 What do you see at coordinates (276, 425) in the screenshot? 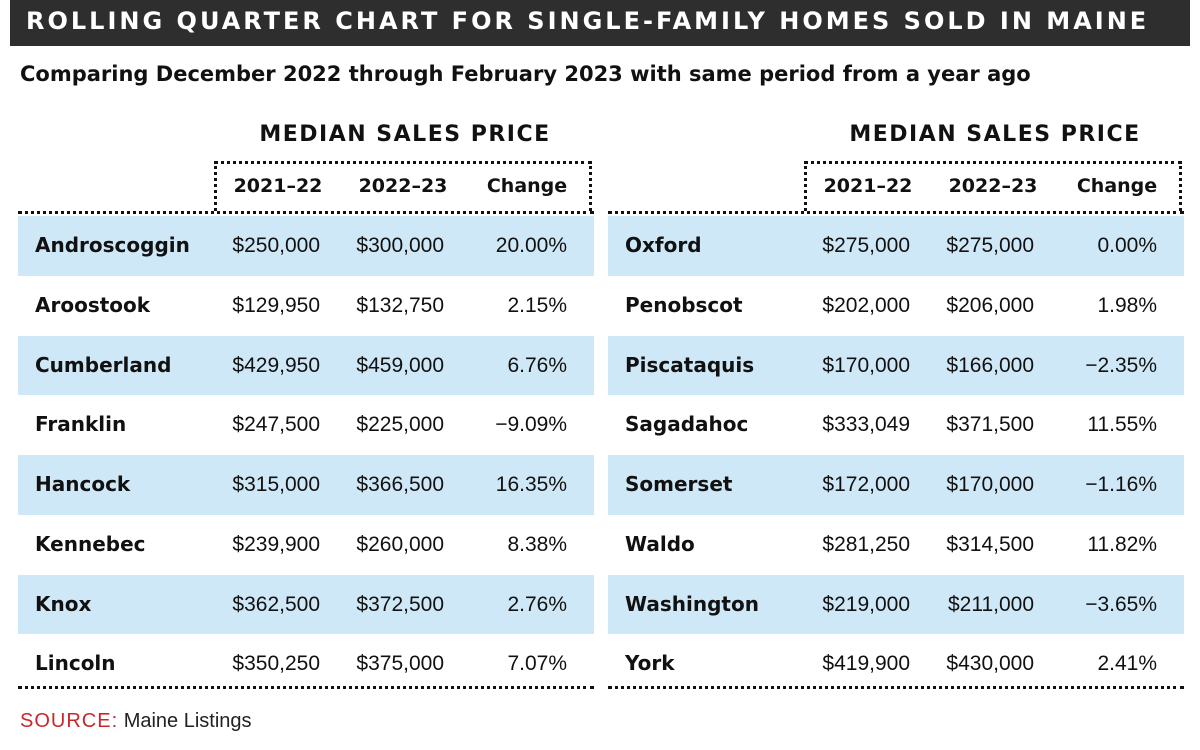
I see `price-2021-22: $247,500` at bounding box center [276, 425].